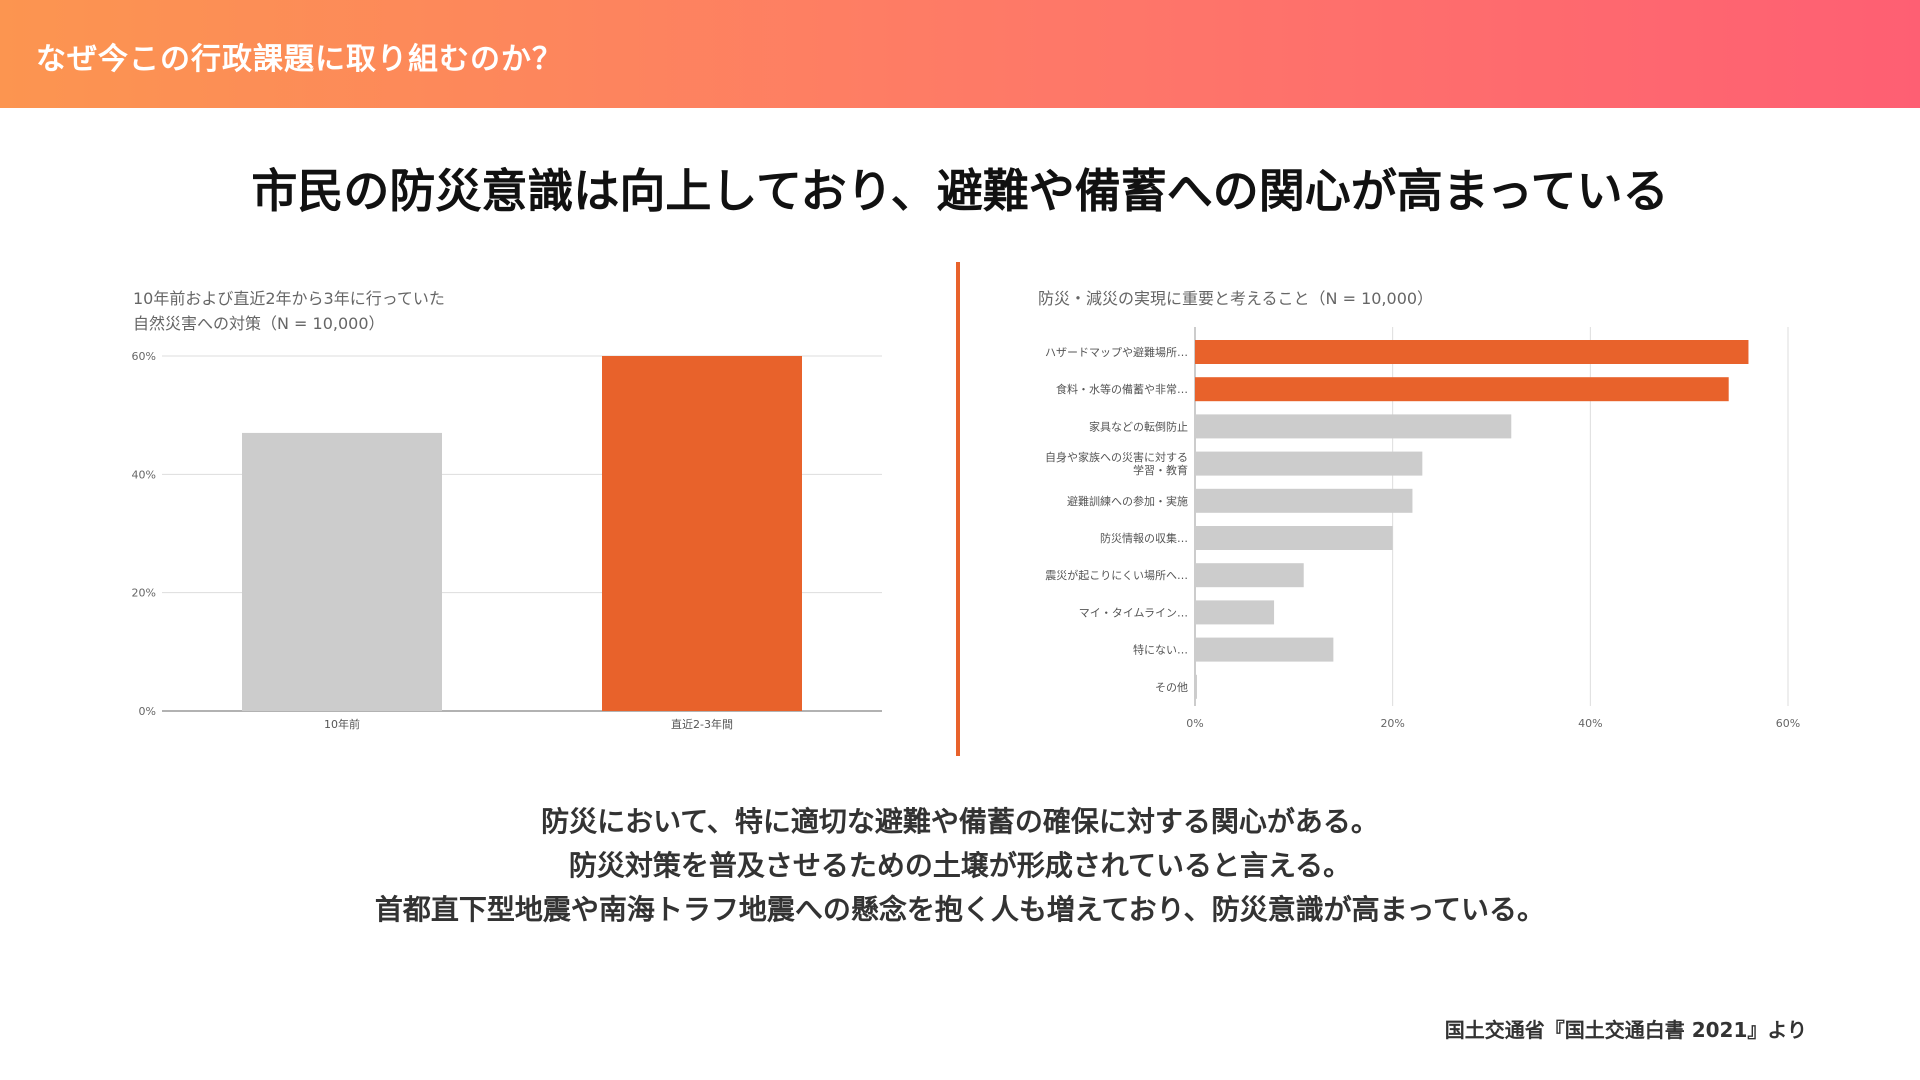  What do you see at coordinates (960, 821) in the screenshot?
I see `summary-line-1: 防災において、特に適切な避難や備蓄の確保に対する関心がある。` at bounding box center [960, 821].